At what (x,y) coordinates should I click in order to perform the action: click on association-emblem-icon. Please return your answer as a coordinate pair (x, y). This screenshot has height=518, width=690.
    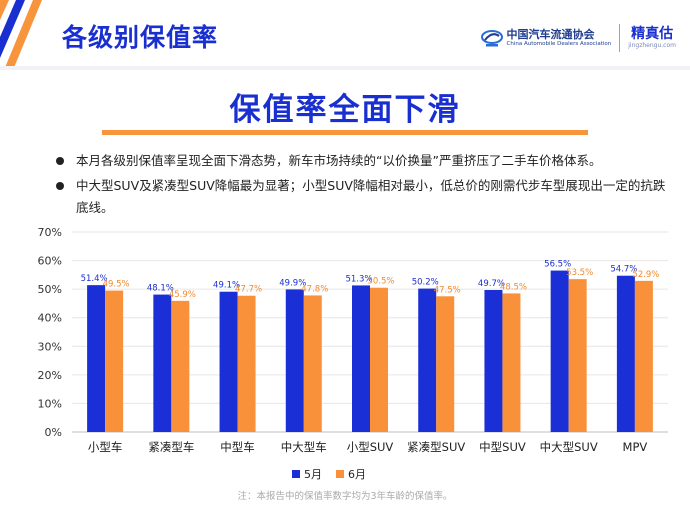
    Looking at the image, I should click on (491, 38).